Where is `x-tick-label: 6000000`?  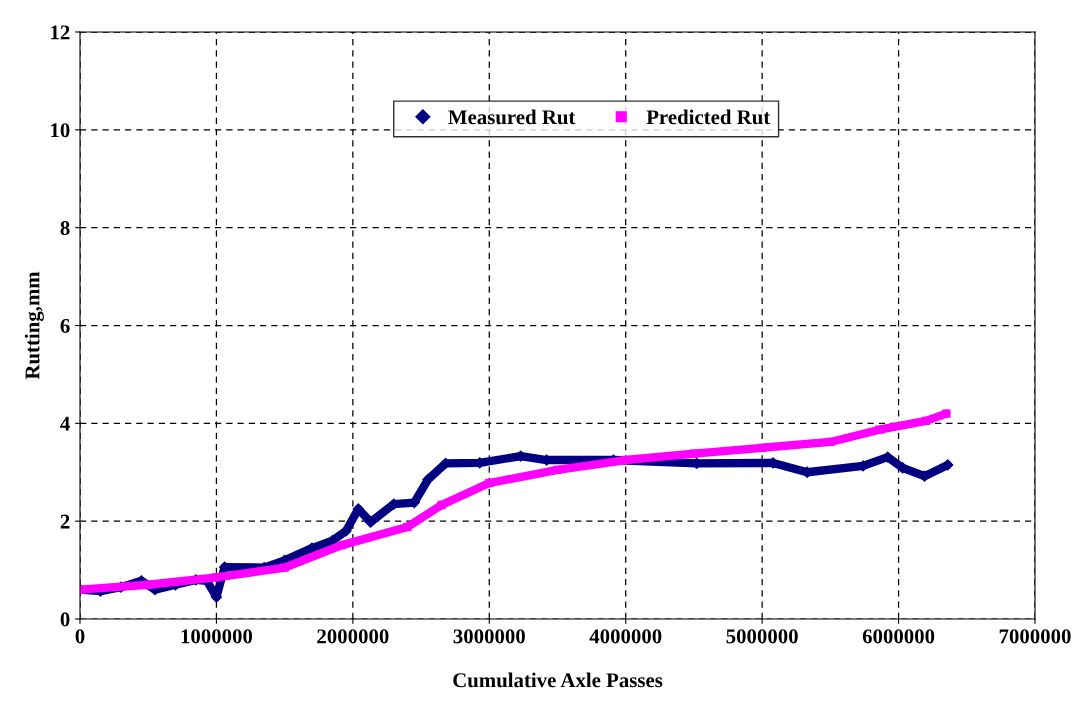
x-tick-label: 6000000 is located at coordinates (898, 636).